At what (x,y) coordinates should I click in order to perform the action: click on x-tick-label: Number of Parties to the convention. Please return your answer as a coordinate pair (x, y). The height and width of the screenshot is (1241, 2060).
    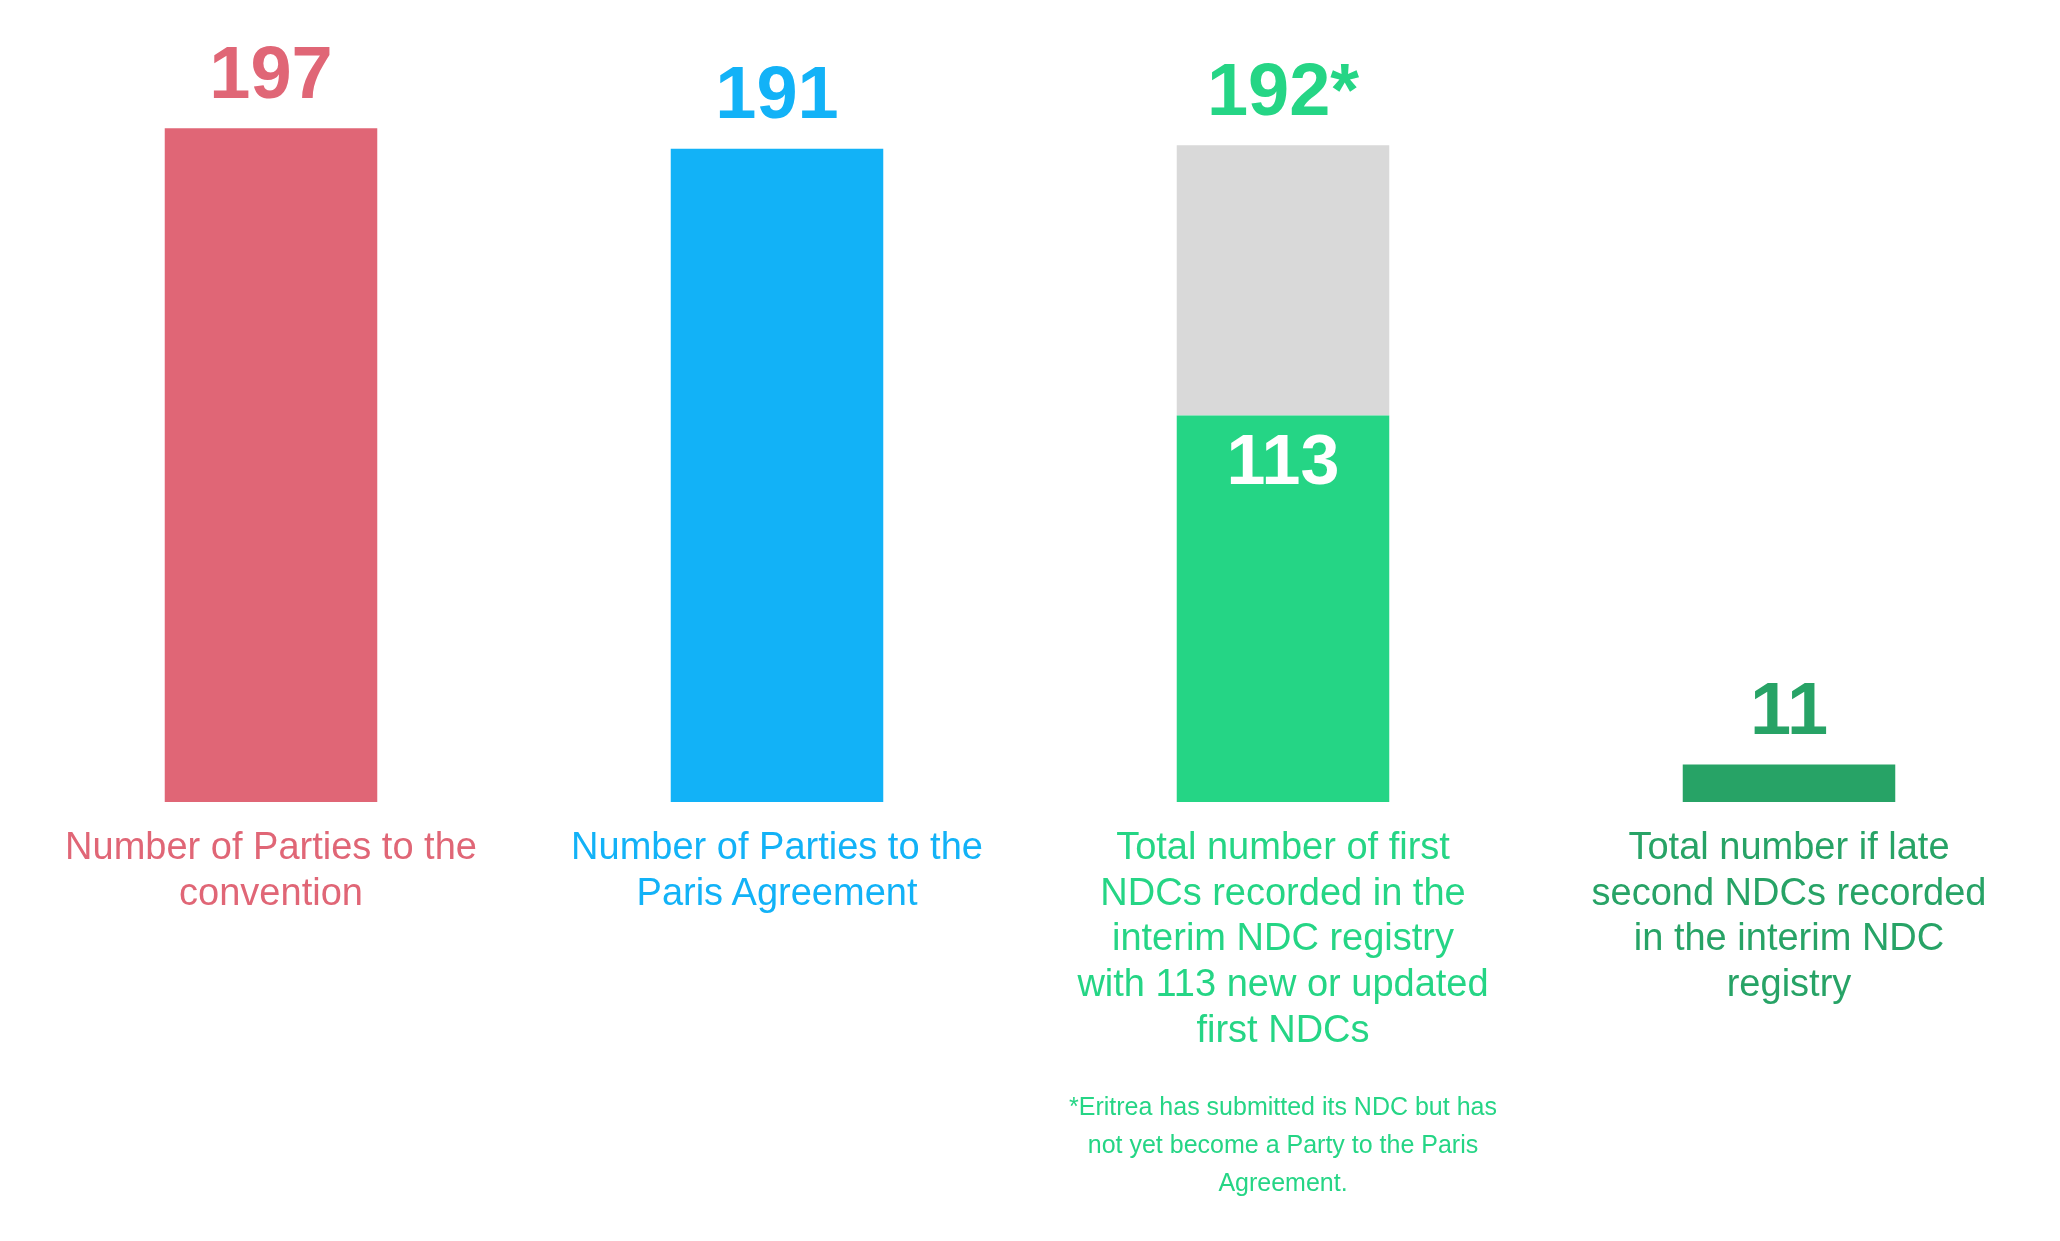
    Looking at the image, I should click on (271, 869).